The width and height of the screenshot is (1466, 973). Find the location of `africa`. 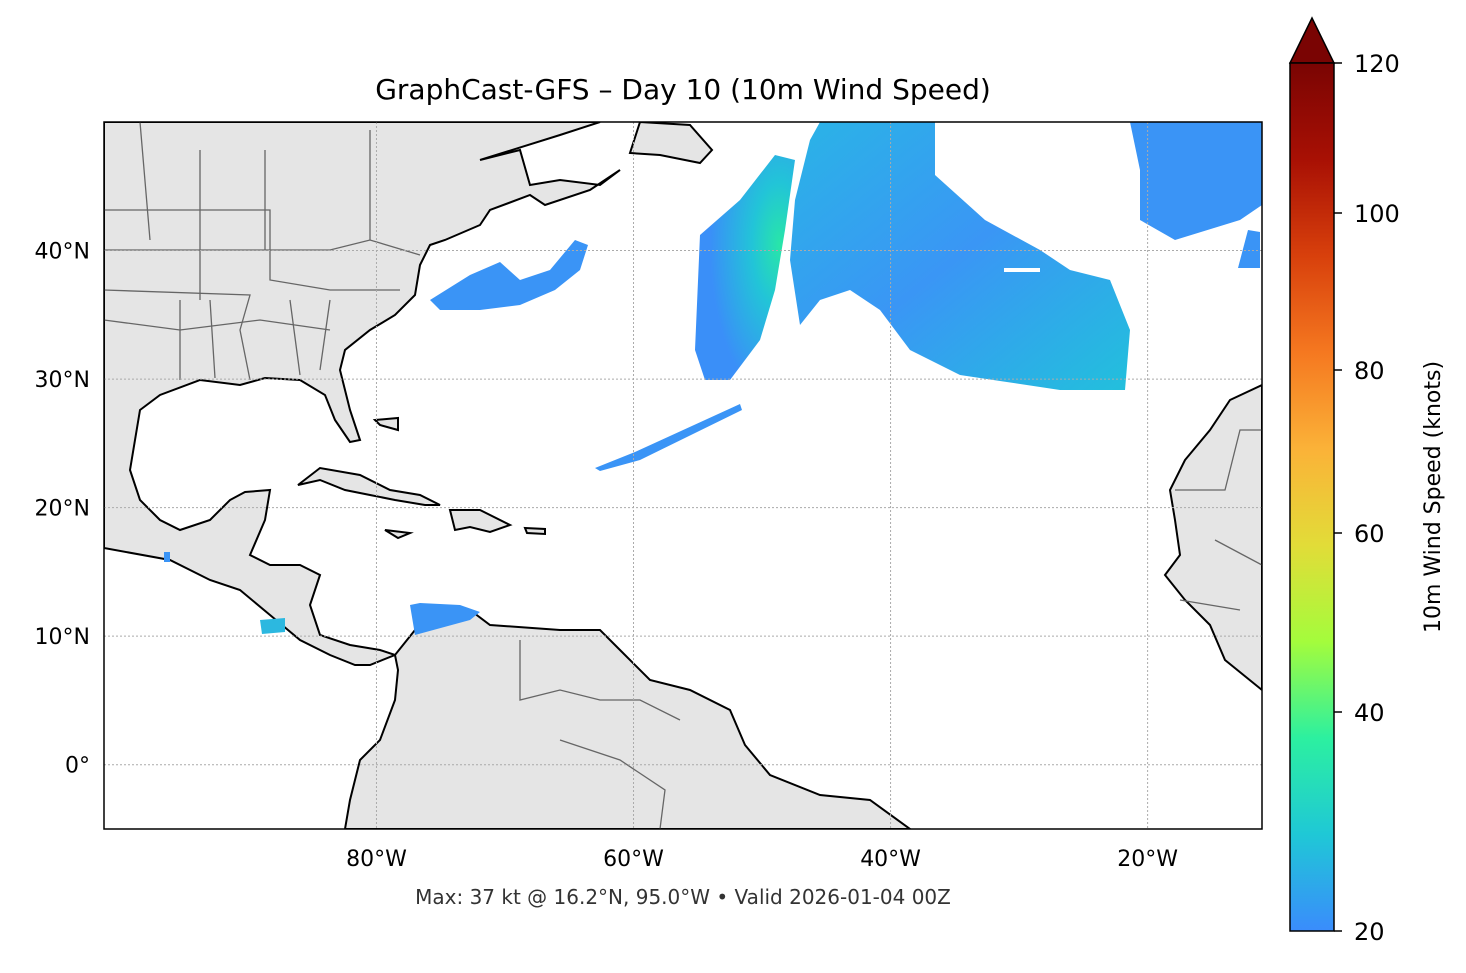

africa is located at coordinates (1212, 537).